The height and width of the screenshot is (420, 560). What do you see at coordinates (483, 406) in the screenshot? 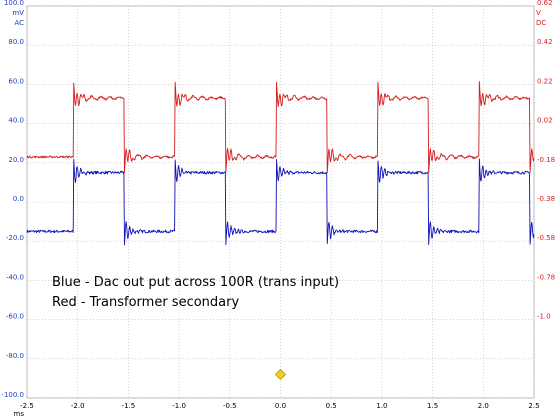
I see `x-tick-label: 2.0` at bounding box center [483, 406].